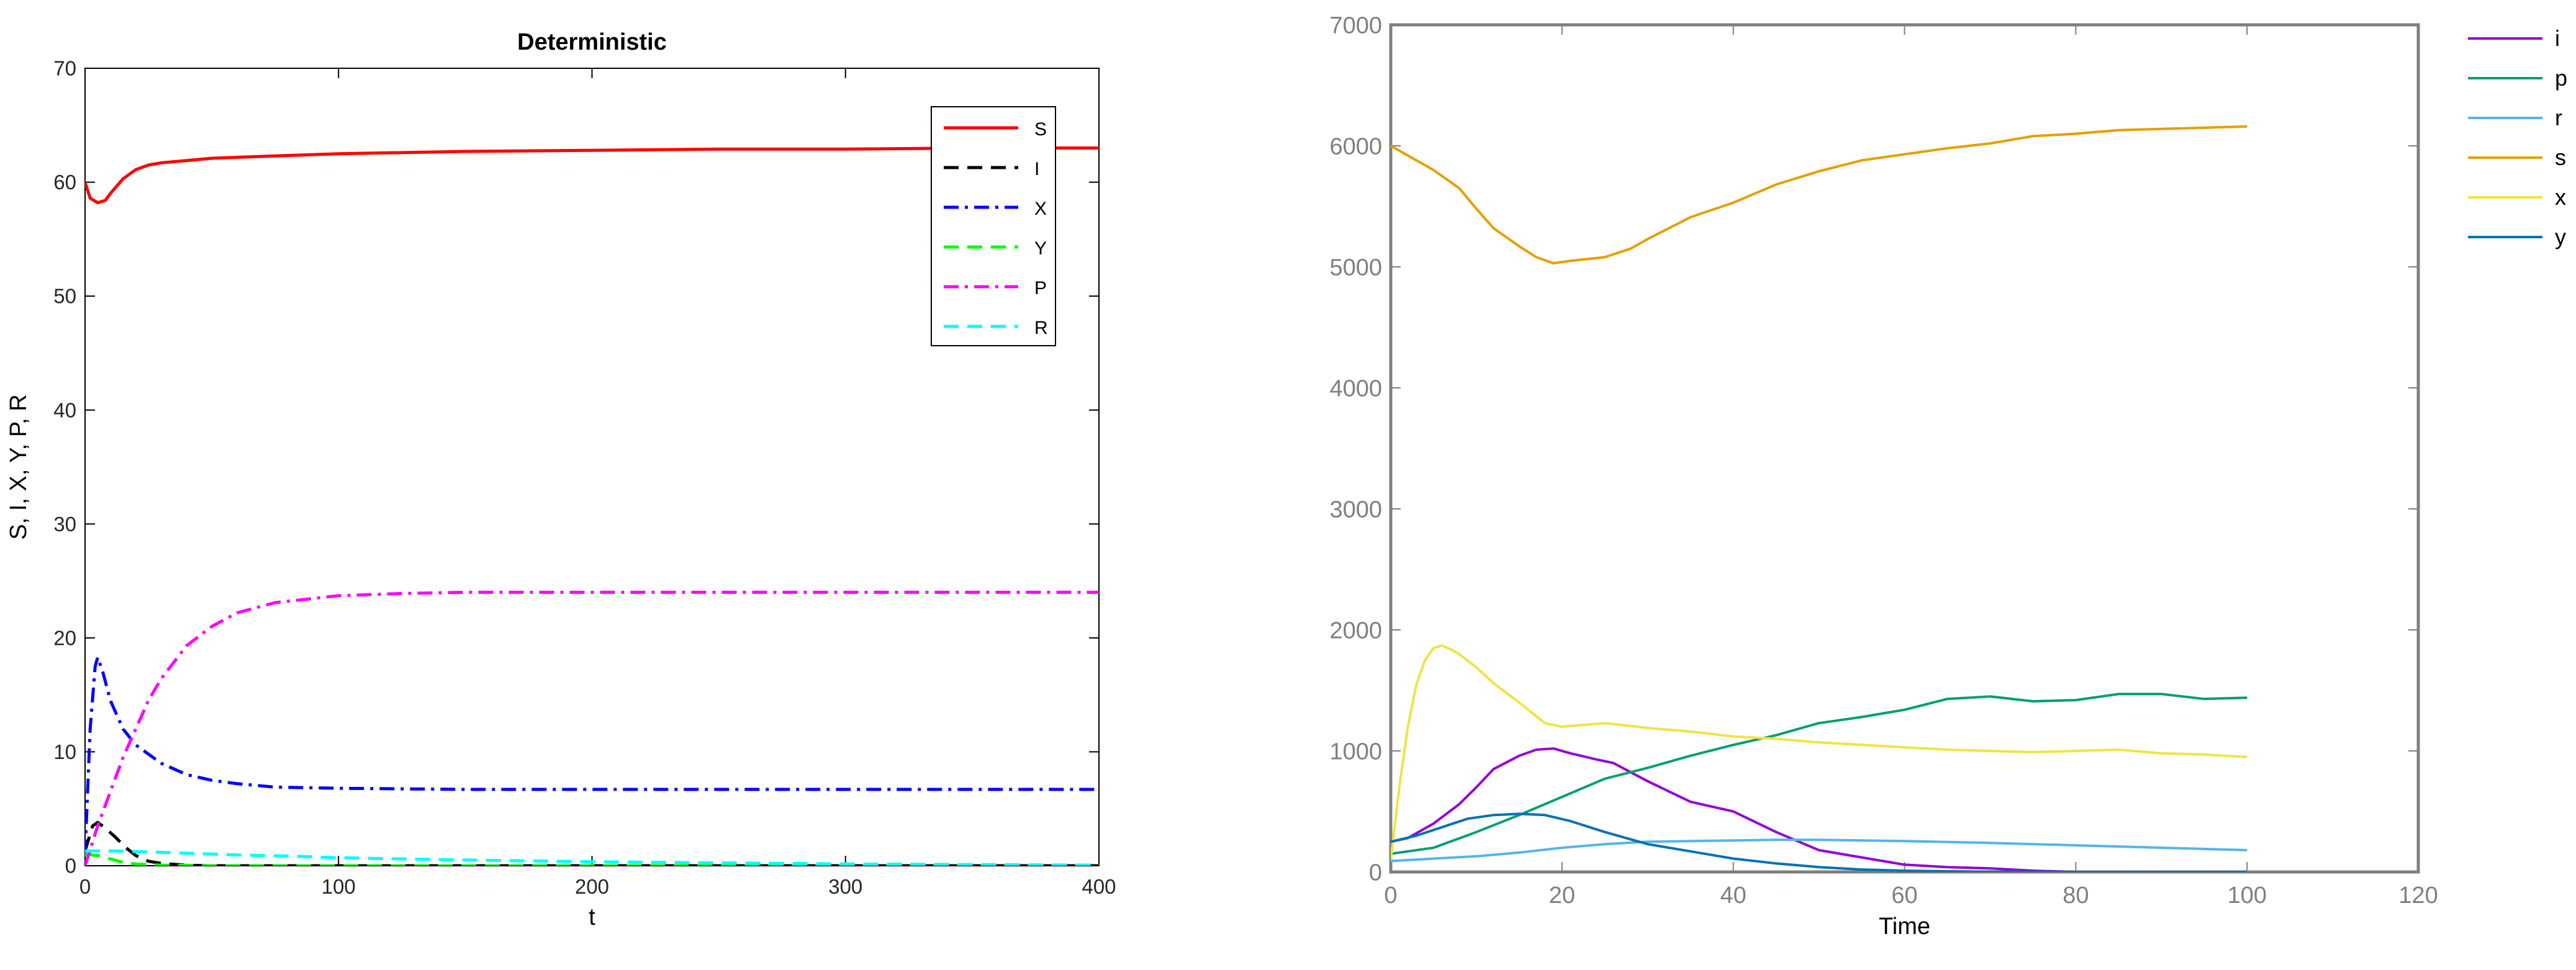  Describe the element at coordinates (64, 409) in the screenshot. I see `y-tick-label: 40` at that location.